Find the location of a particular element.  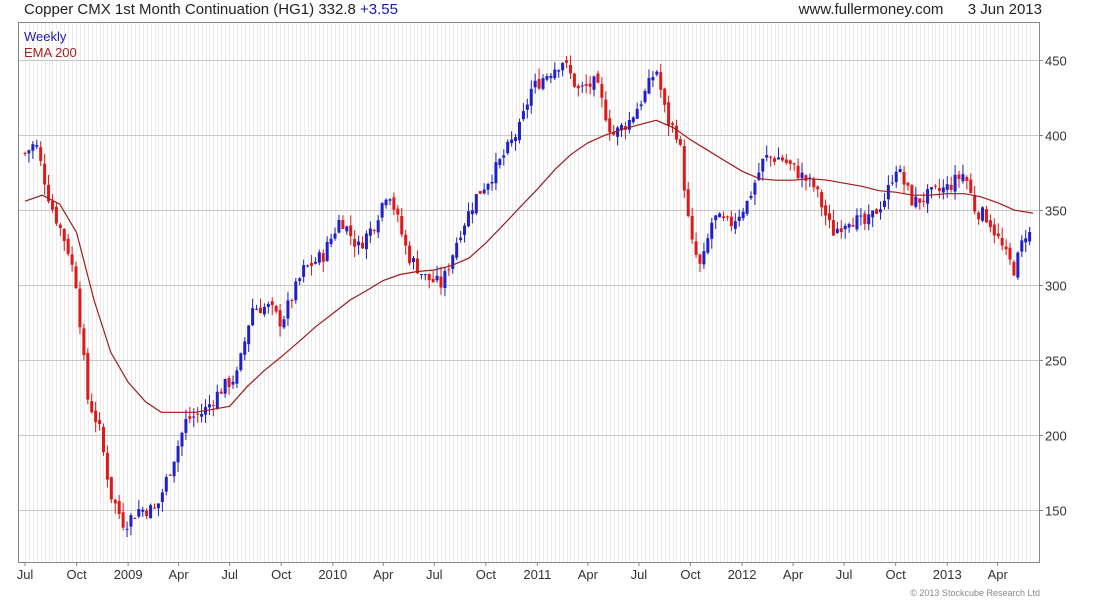

x-tick-label: Apr is located at coordinates (588, 574).